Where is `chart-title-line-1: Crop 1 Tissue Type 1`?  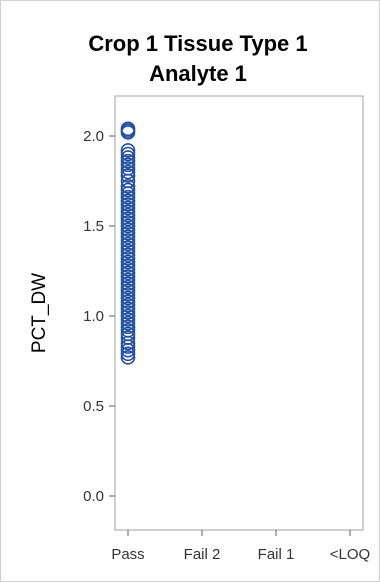
chart-title-line-1: Crop 1 Tissue Type 1 is located at coordinates (197, 43).